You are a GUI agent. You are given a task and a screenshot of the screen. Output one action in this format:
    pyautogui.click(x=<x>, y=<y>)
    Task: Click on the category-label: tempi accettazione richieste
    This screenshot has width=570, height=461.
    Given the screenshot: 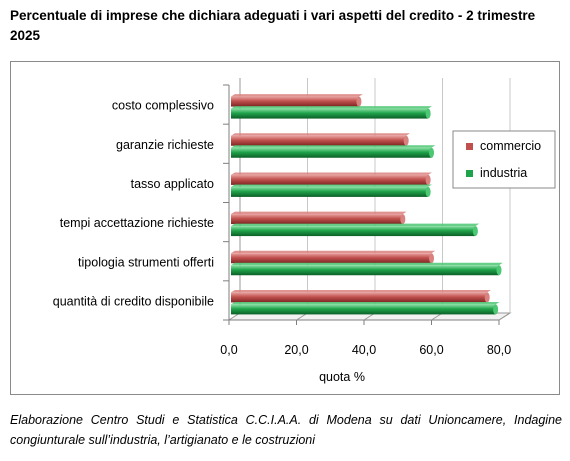 What is the action you would take?
    pyautogui.click(x=137, y=223)
    